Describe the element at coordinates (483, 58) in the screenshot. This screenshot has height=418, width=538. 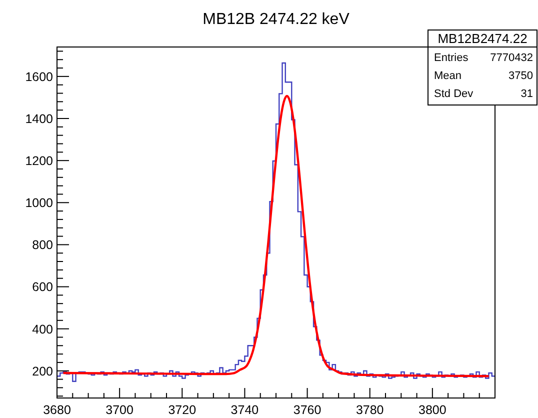
I see `text: Entries 7770432` at that location.